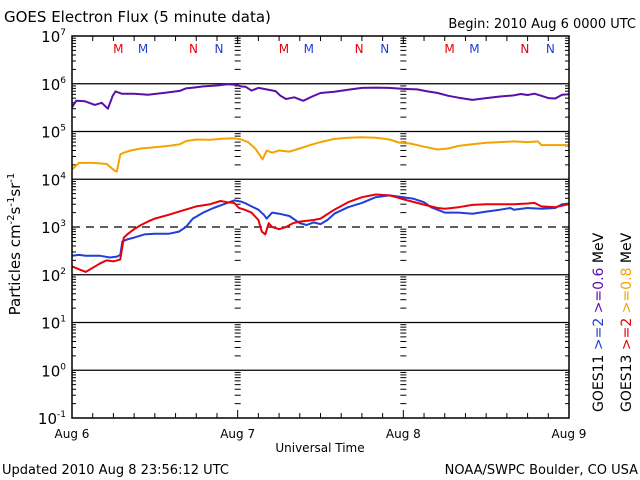 This screenshot has width=640, height=480. Describe the element at coordinates (115, 470) in the screenshot. I see `footer-updated: Updated 2010 Aug 8 23:56:12 UTC` at that location.